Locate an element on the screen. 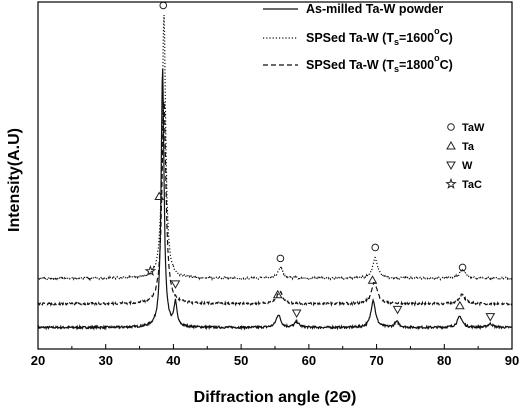  circle-legend-icon is located at coordinates (451, 127).